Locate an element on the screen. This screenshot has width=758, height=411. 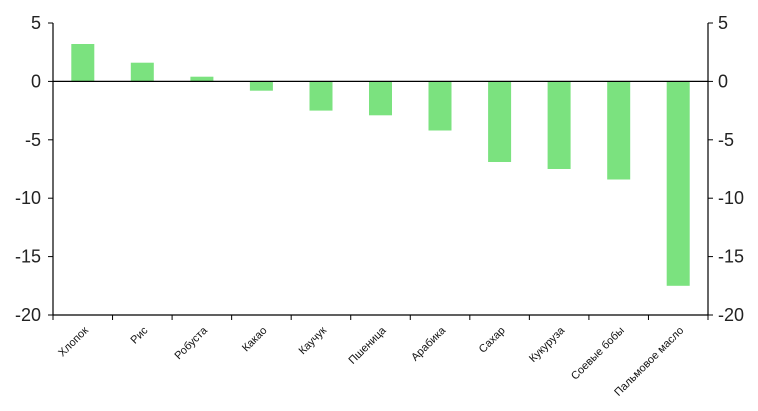
category-label-4: Какао is located at coordinates (255, 340).